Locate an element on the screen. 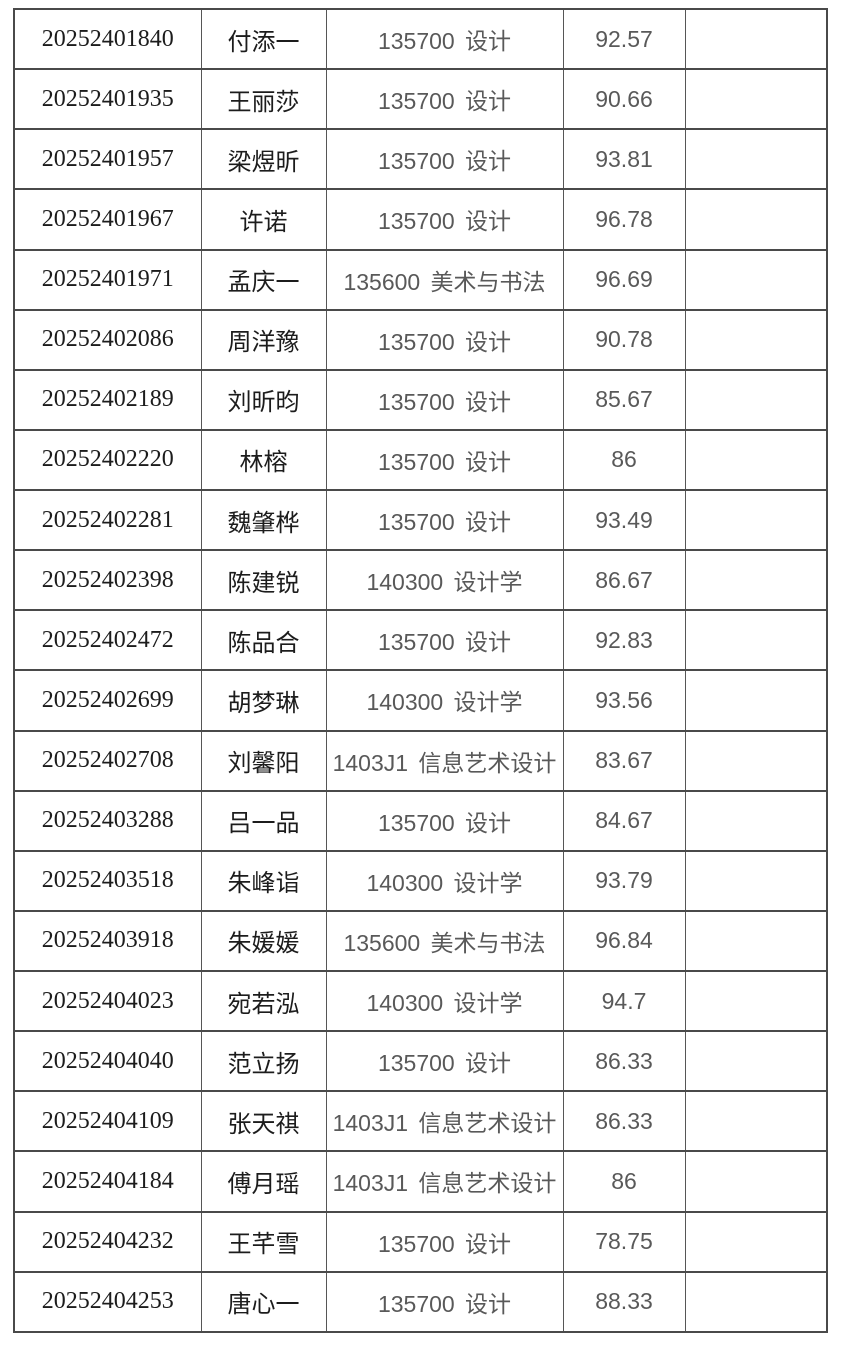 The height and width of the screenshot is (1350, 848). candidate-id-cell: 20252402086 is located at coordinates (107, 339).